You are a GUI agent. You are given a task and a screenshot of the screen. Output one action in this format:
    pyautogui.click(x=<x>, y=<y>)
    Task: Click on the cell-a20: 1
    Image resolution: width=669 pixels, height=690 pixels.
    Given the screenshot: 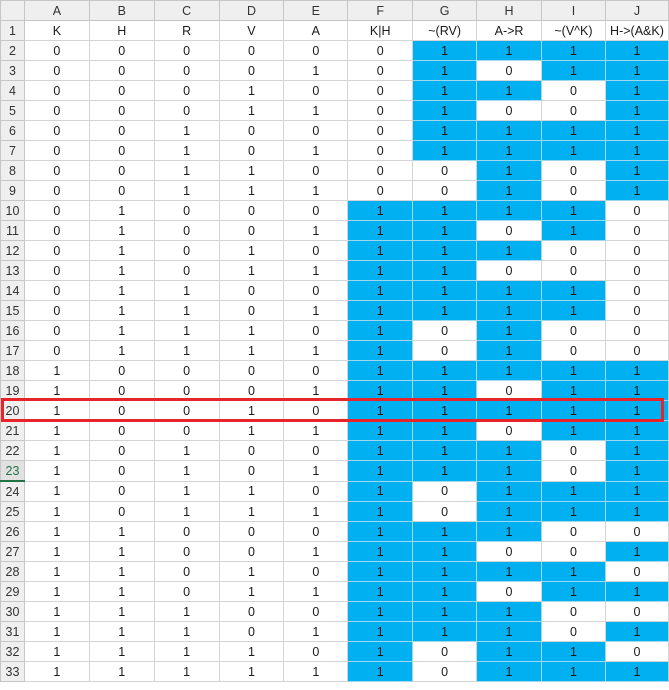 What is the action you would take?
    pyautogui.click(x=56, y=410)
    